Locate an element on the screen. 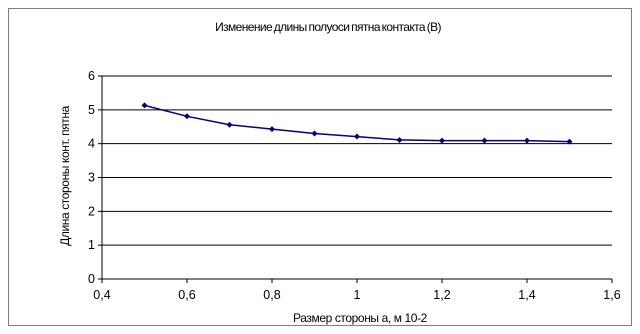 This screenshot has width=640, height=334. x-tick-label: 0,8 is located at coordinates (271, 295).